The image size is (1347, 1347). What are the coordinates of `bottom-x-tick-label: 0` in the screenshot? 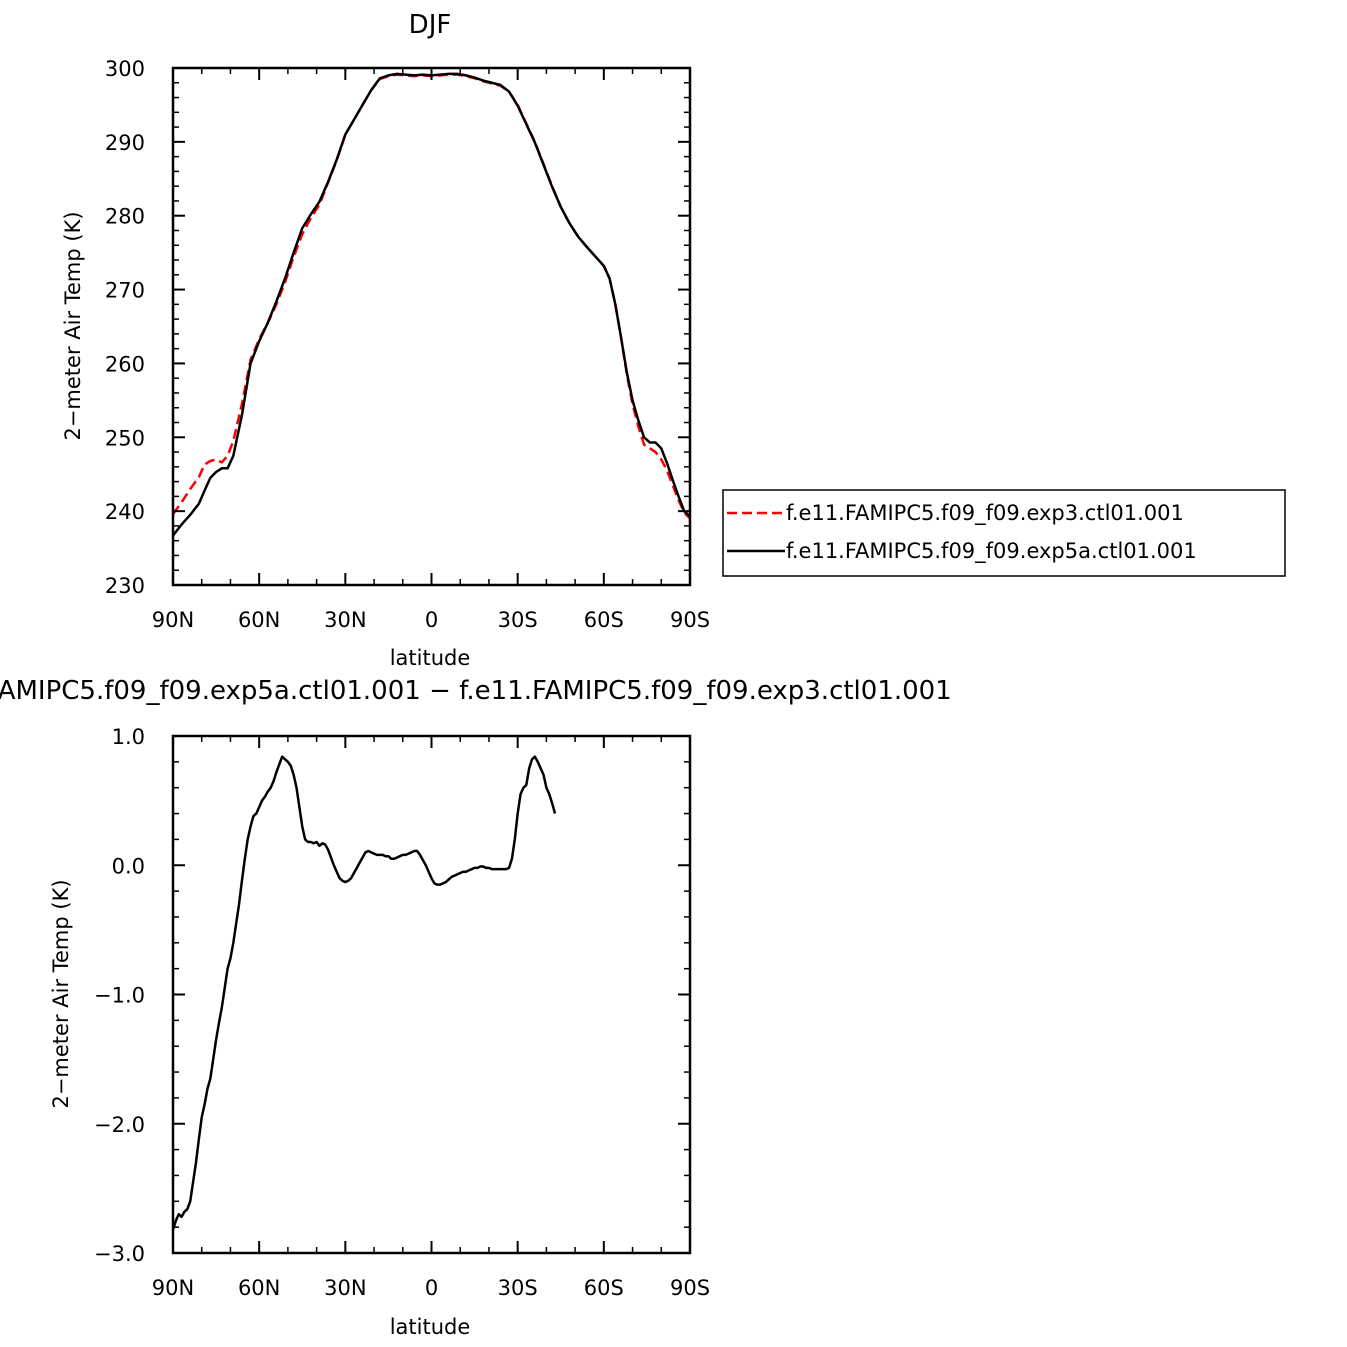 It's located at (431, 1288).